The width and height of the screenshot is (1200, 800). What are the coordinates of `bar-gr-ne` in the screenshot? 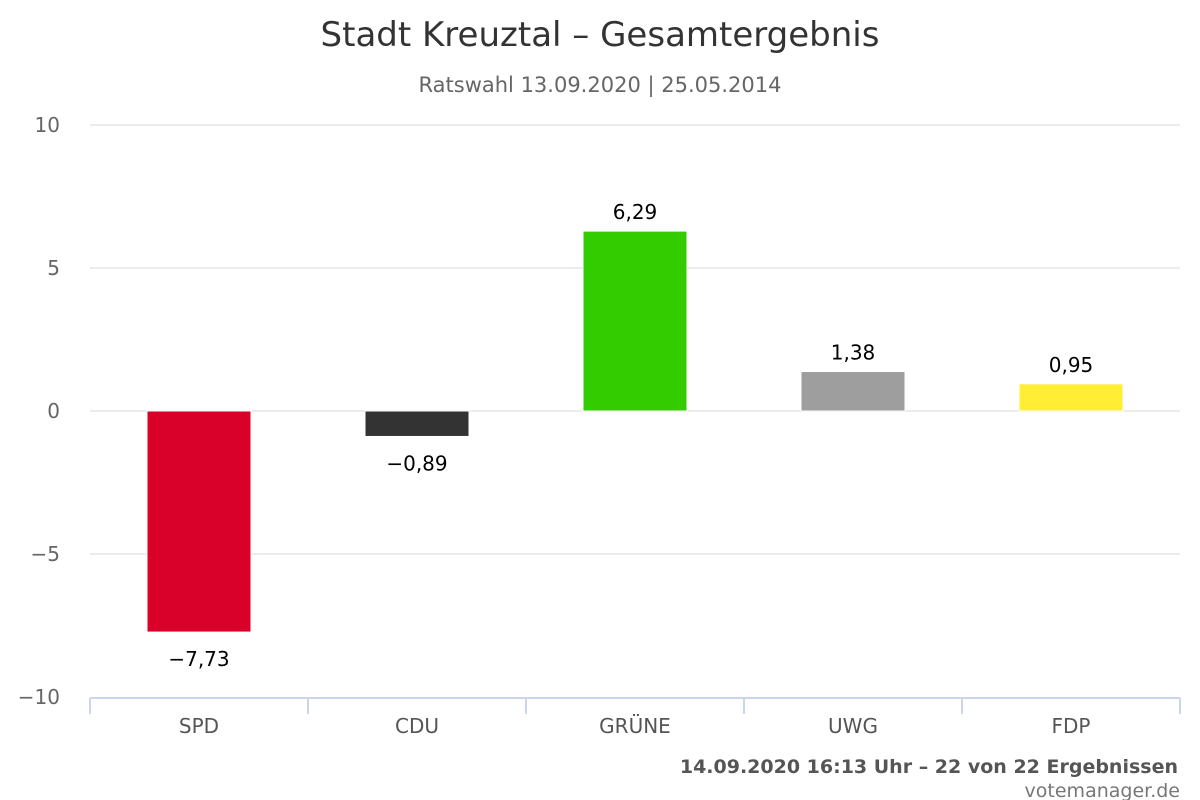 It's located at (635, 321).